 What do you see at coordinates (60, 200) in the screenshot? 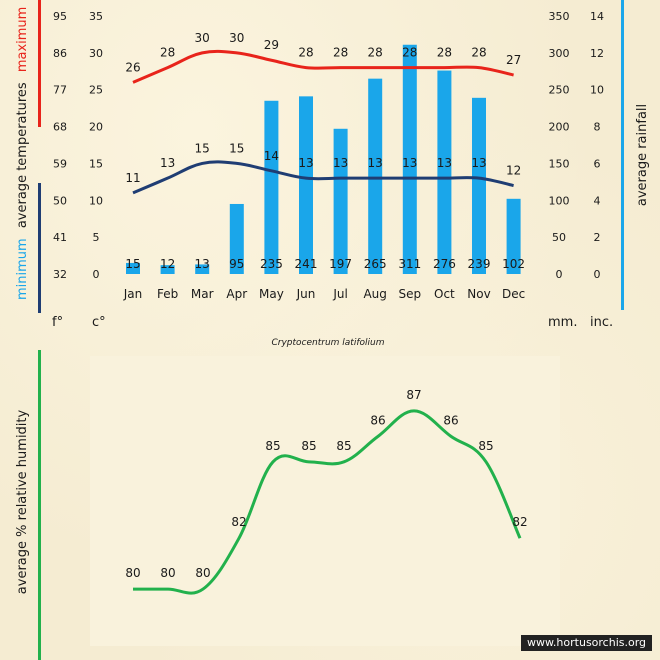
I see `f-tick-label: 50` at bounding box center [60, 200].